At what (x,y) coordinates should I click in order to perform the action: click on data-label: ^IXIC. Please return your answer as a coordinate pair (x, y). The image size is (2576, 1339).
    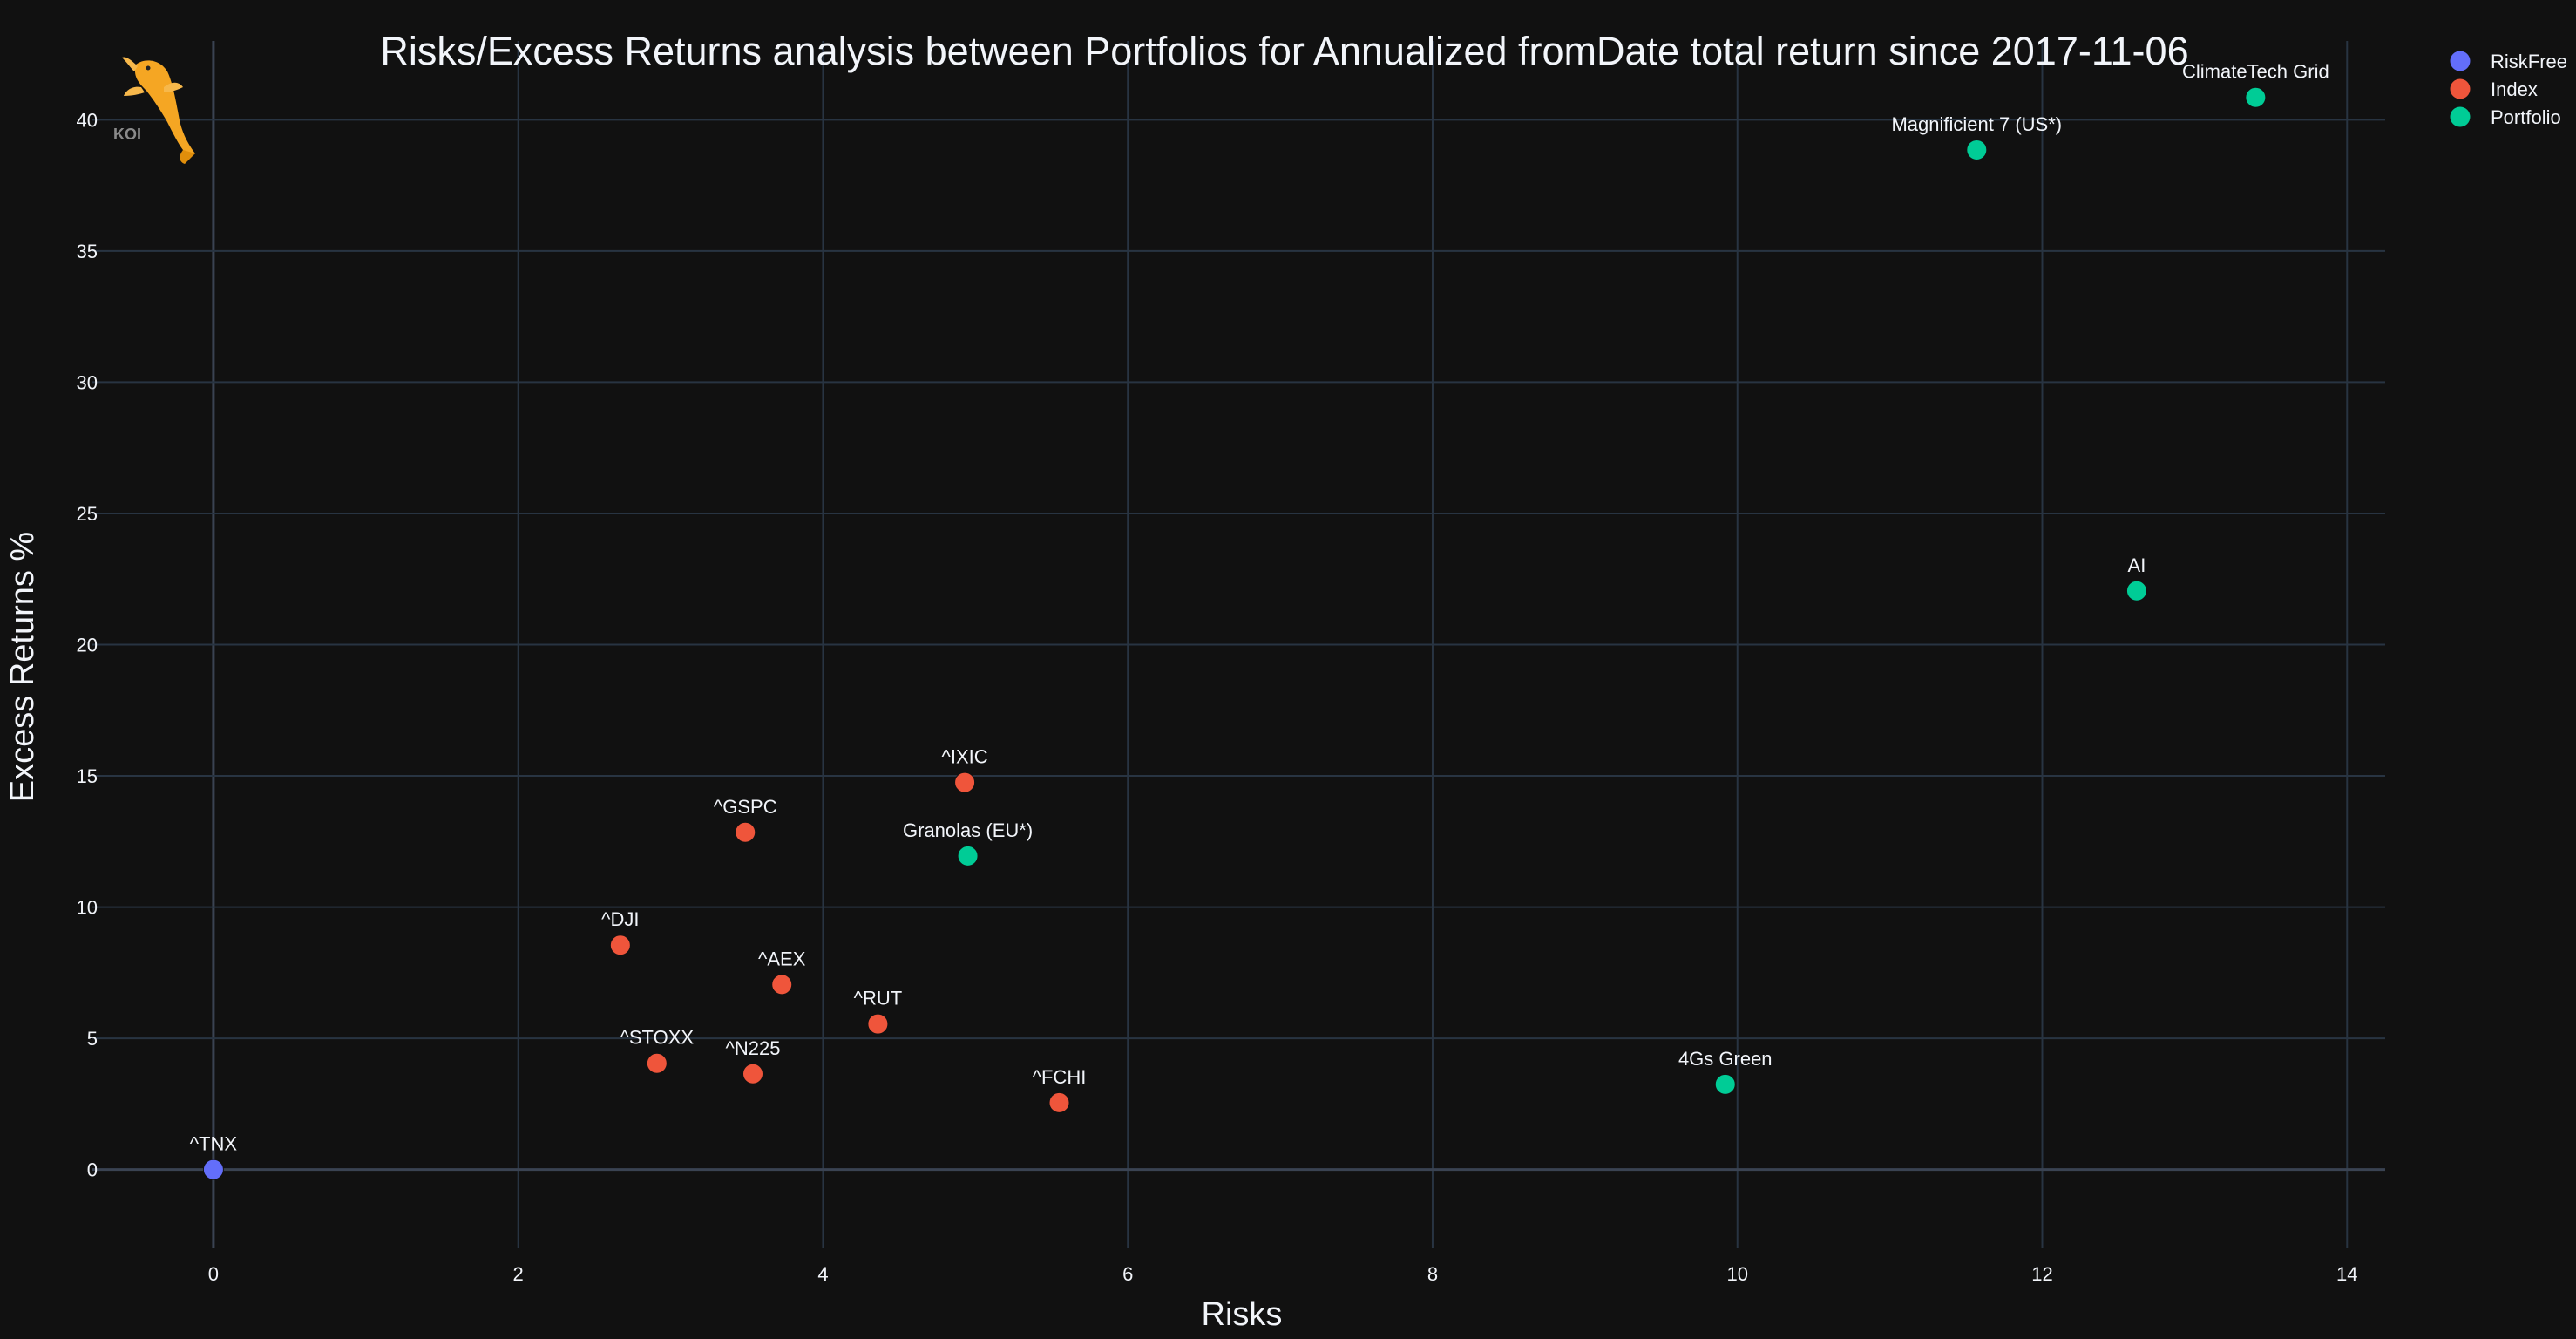
    Looking at the image, I should click on (965, 757).